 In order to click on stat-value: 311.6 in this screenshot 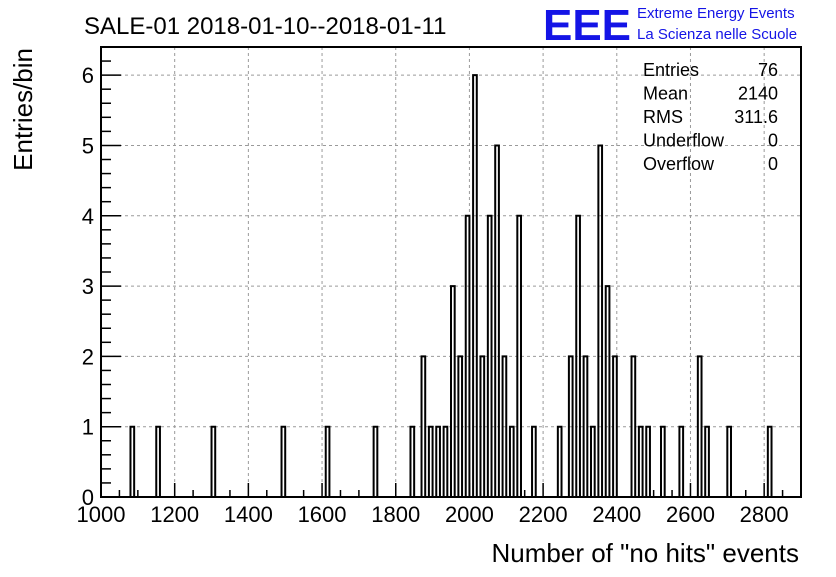, I will do `click(756, 117)`.